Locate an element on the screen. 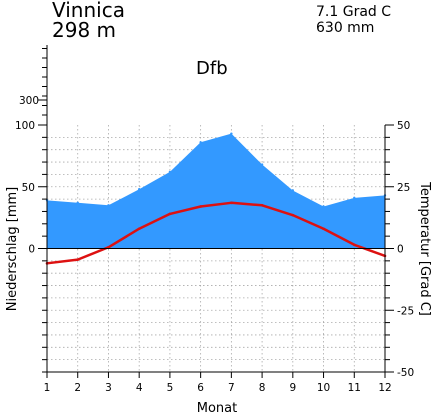 The image size is (436, 416). climate-classification: Dfb is located at coordinates (212, 68).